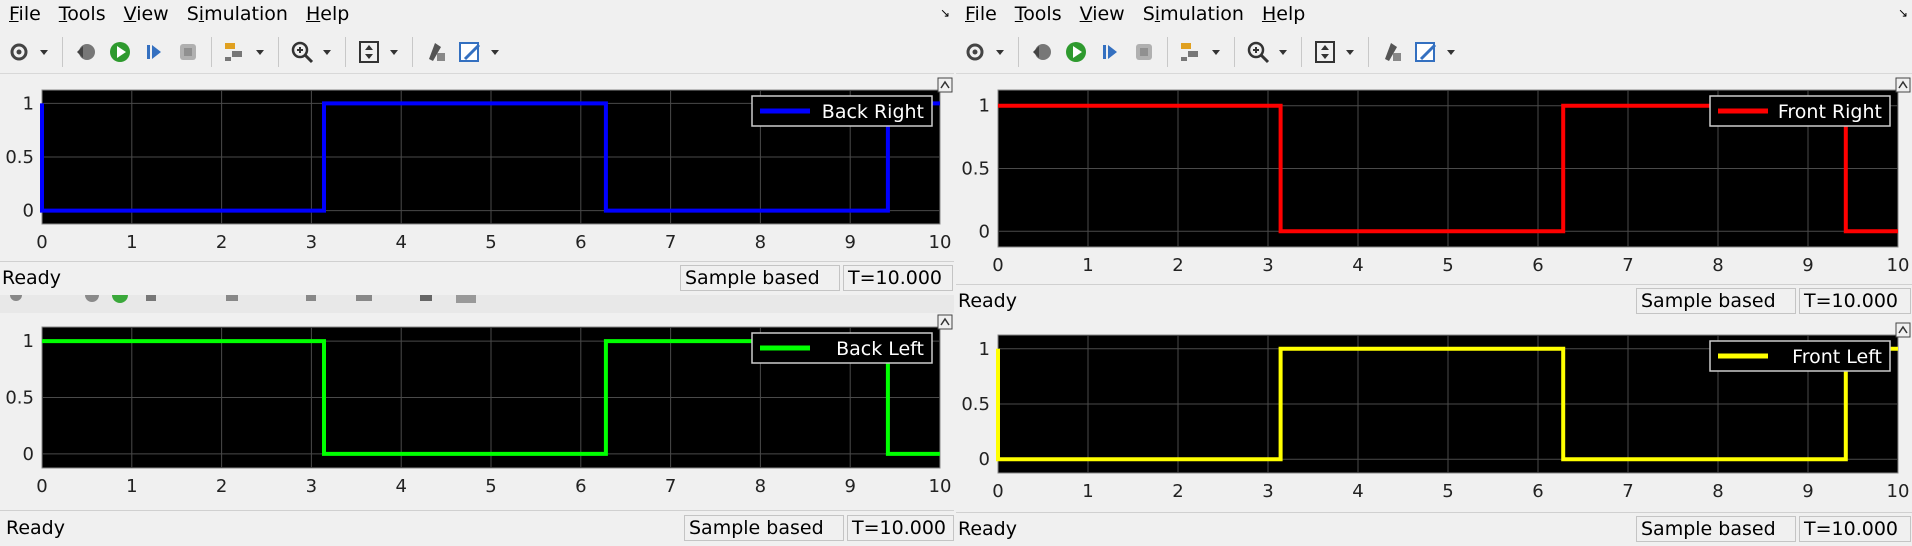  What do you see at coordinates (898, 278) in the screenshot?
I see `status-time: T=10.000` at bounding box center [898, 278].